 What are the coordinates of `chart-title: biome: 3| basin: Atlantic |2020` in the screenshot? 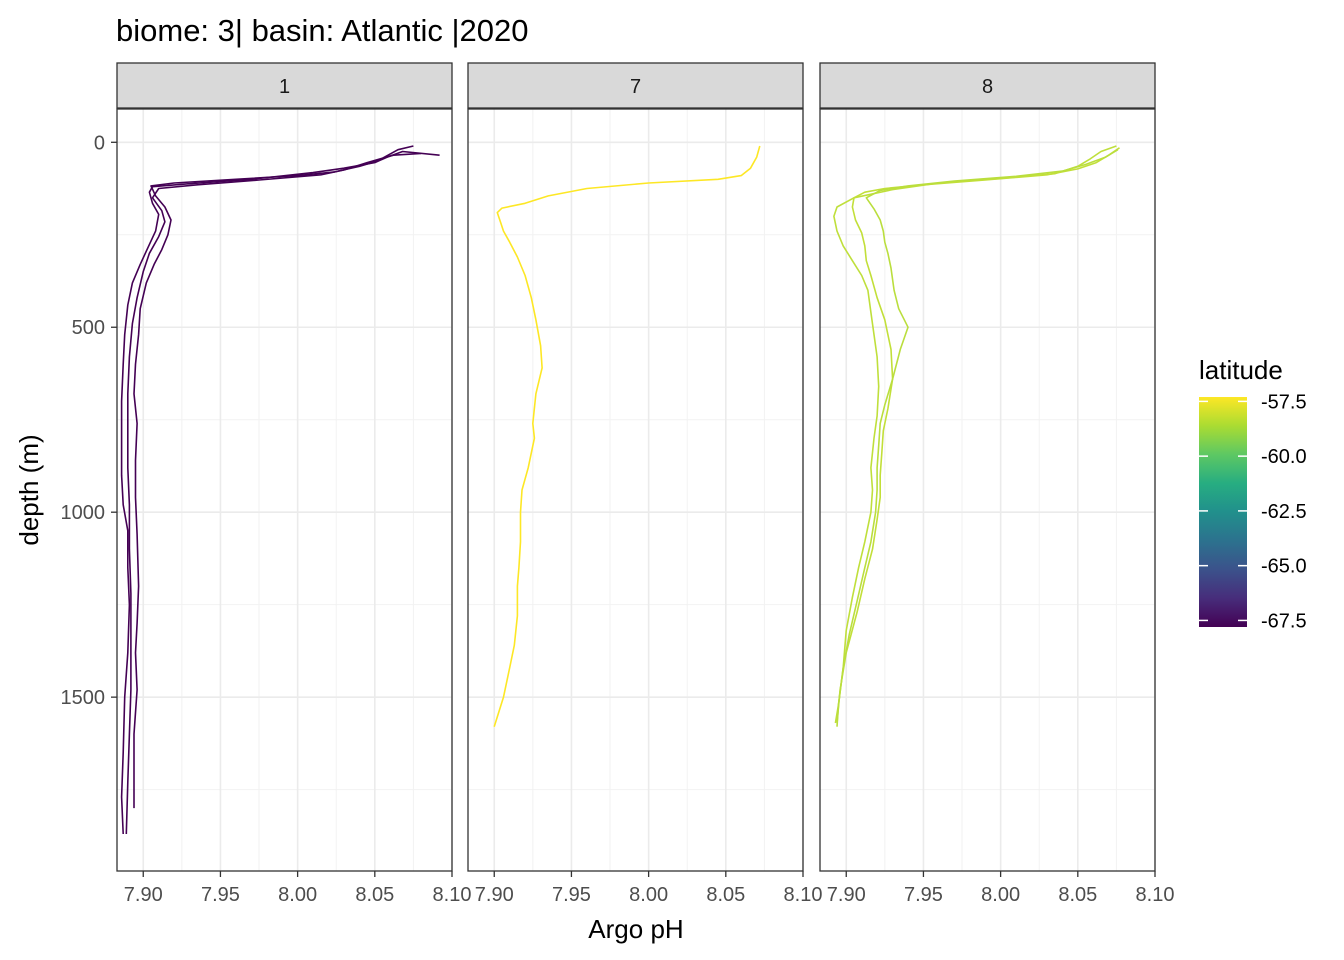 It's located at (322, 30).